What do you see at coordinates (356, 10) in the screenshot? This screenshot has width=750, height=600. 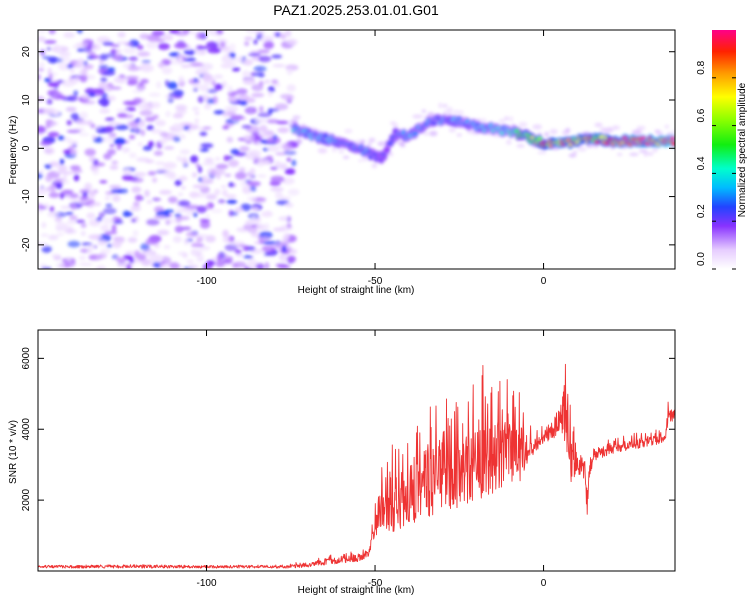 I see `chart-title: PAZ1.2025.253.01.01.G01` at bounding box center [356, 10].